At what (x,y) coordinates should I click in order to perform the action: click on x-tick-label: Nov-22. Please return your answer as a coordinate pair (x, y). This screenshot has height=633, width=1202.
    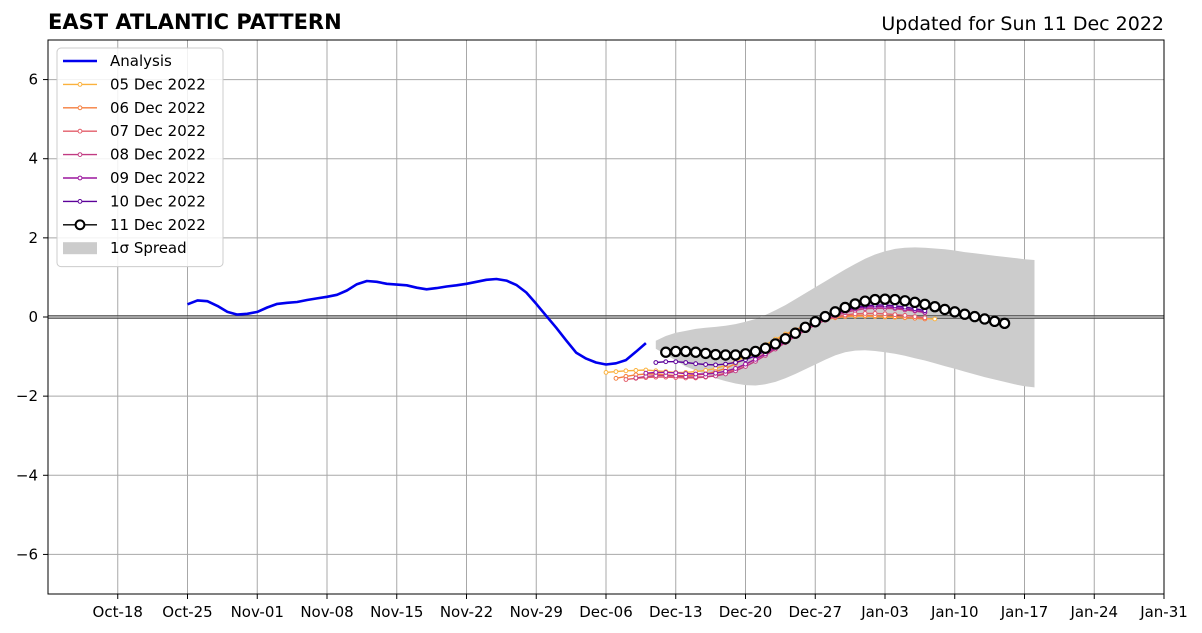
    Looking at the image, I should click on (466, 612).